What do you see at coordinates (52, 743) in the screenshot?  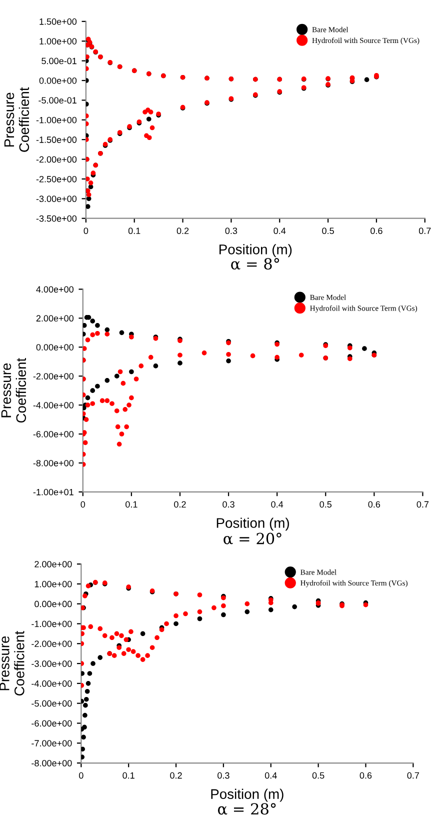 I see `y-tick-label: -7.00e+00` at bounding box center [52, 743].